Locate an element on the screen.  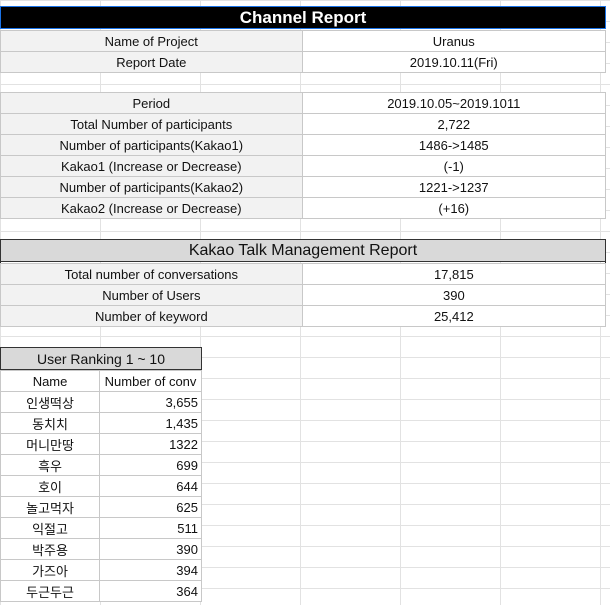
number-users-row: Number of Users 390 is located at coordinates (303, 295).